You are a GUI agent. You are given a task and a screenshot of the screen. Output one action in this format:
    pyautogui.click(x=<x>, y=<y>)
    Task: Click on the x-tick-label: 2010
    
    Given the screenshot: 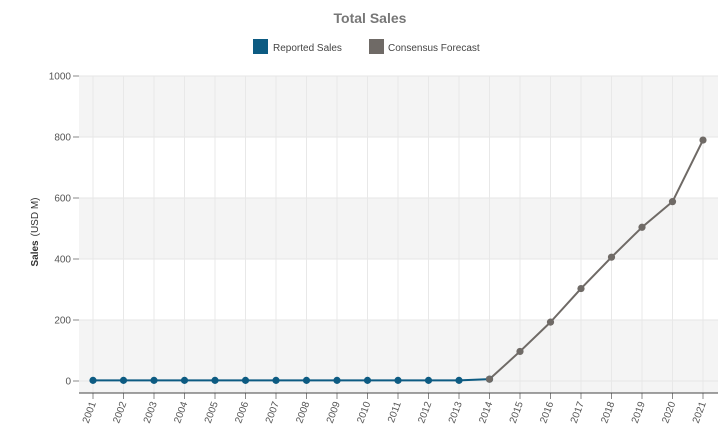 What is the action you would take?
    pyautogui.click(x=364, y=412)
    